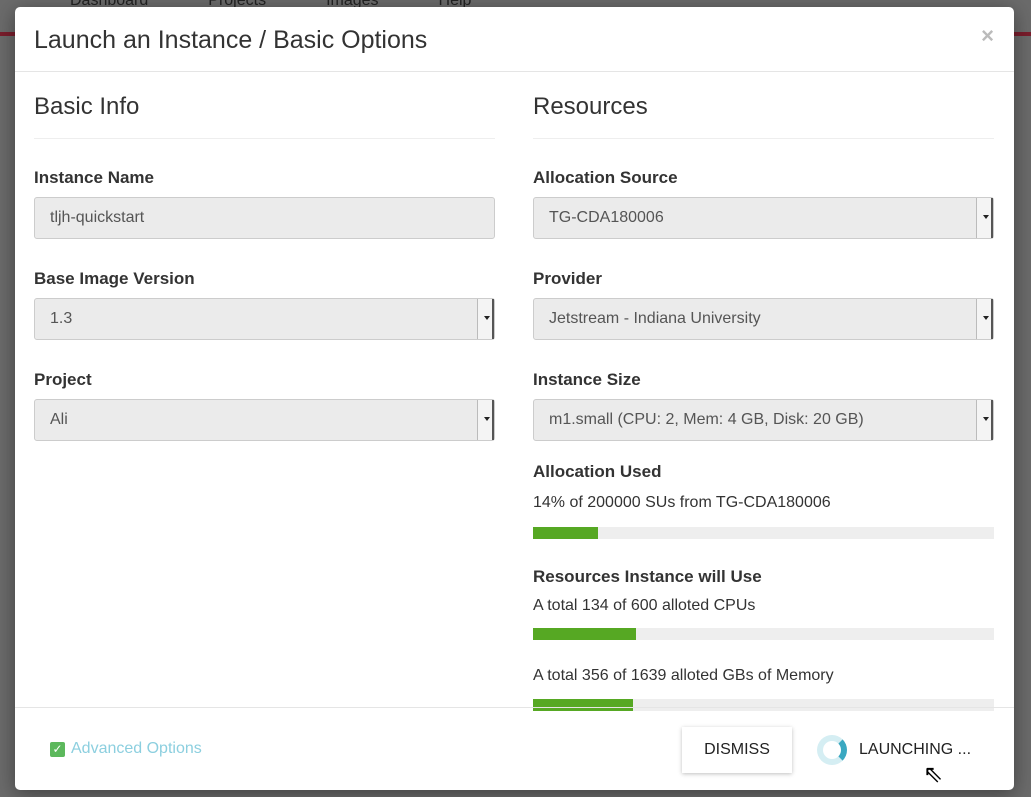  Describe the element at coordinates (583, 705) in the screenshot. I see `memory-fill` at that location.